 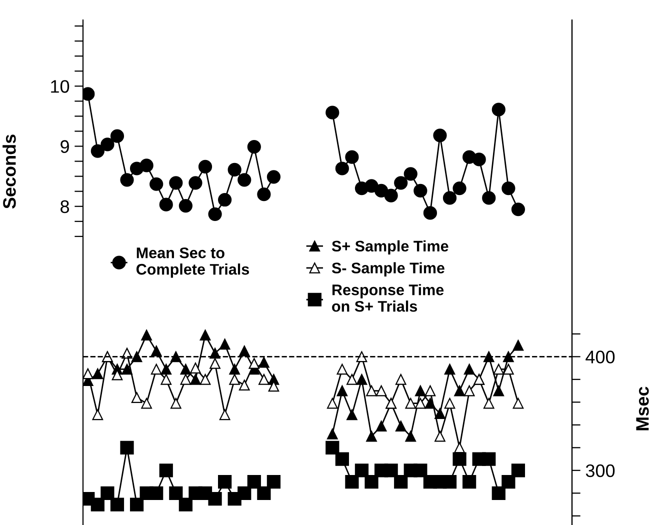 I want to click on y-tick-label: 9, so click(x=64, y=146).